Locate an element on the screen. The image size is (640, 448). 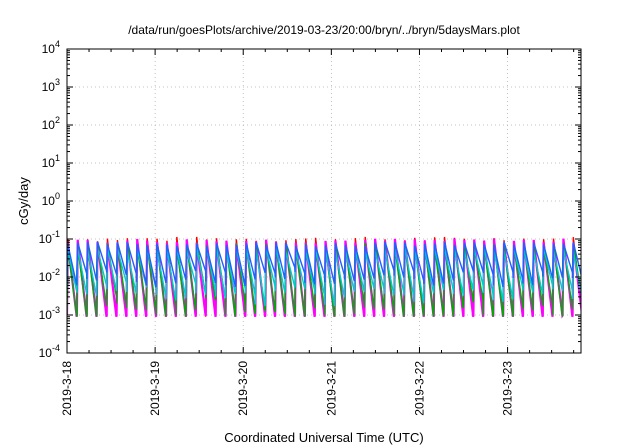
x-tick-label: 2019-3-21 is located at coordinates (331, 388).